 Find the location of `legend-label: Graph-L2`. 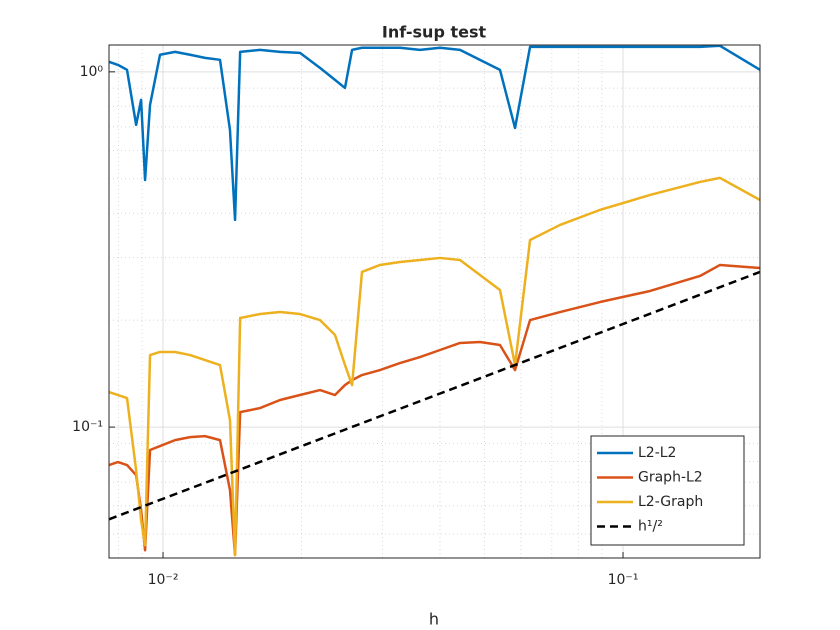

legend-label: Graph-L2 is located at coordinates (670, 478).